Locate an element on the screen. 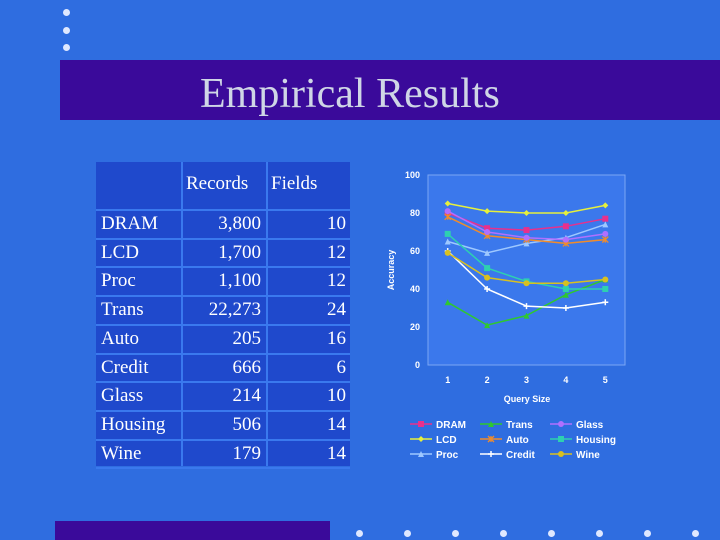 Image resolution: width=720 pixels, height=540 pixels. legend-item-auto: Auto is located at coordinates (504, 440).